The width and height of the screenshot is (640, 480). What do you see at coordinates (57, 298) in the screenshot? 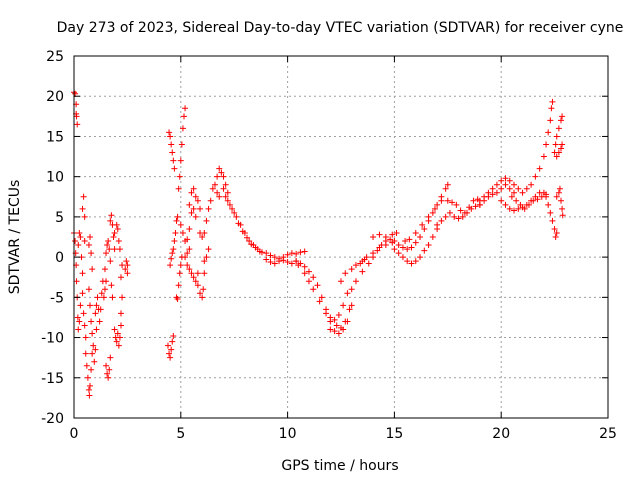
I see `y-tick-label: -5` at bounding box center [57, 298].